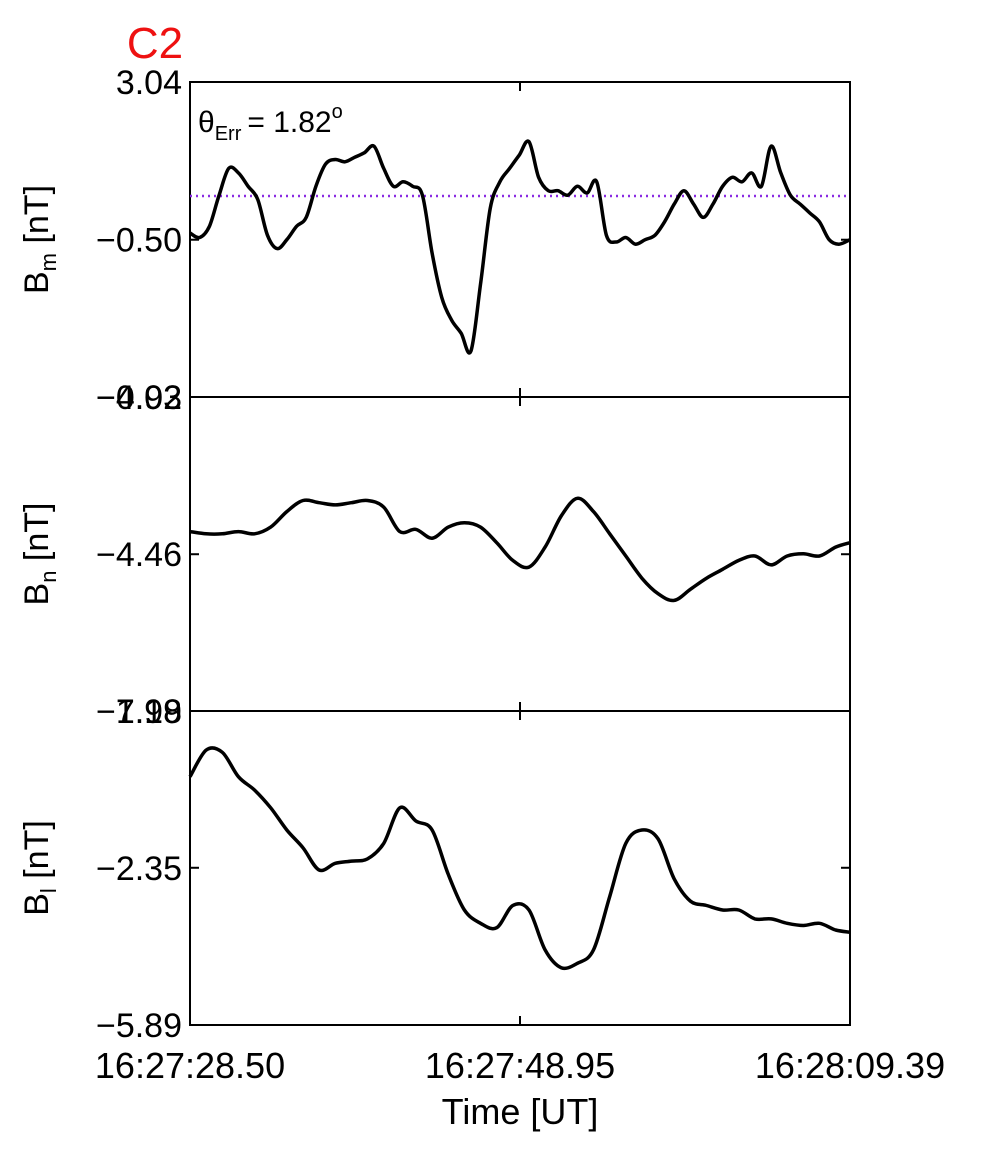  What do you see at coordinates (149, 712) in the screenshot?
I see `y-tick-label: 1.18` at bounding box center [149, 712].